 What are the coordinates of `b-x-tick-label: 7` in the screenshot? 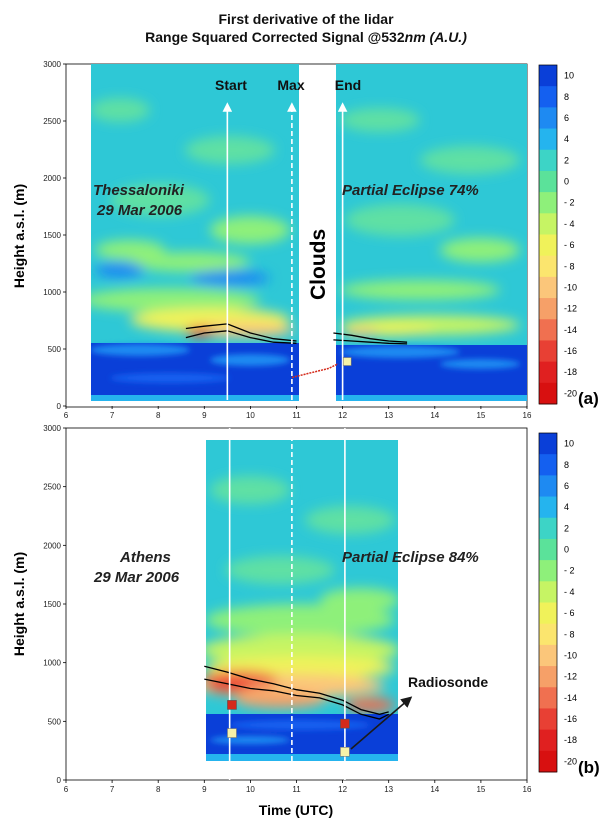 It's located at (112, 789).